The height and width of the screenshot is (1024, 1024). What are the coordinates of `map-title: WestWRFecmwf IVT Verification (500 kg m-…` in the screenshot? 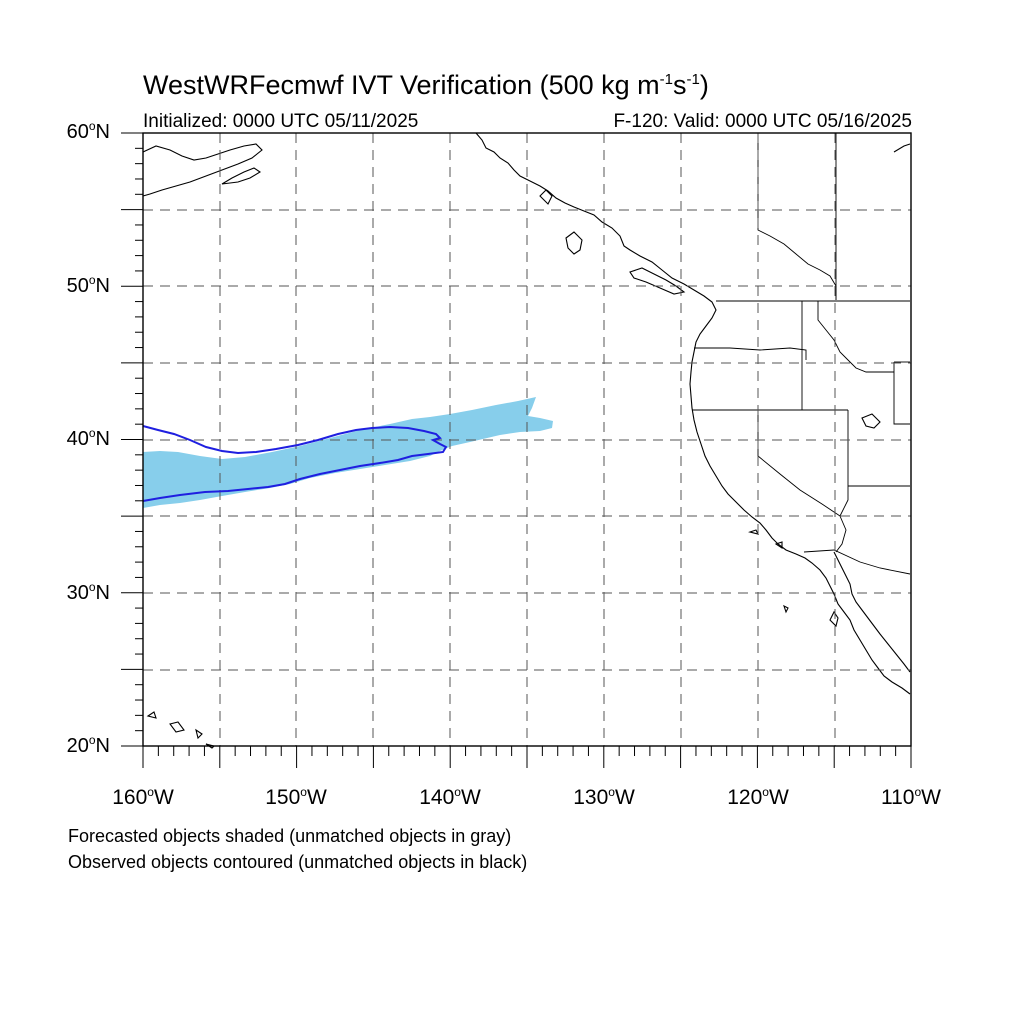 It's located at (426, 85).